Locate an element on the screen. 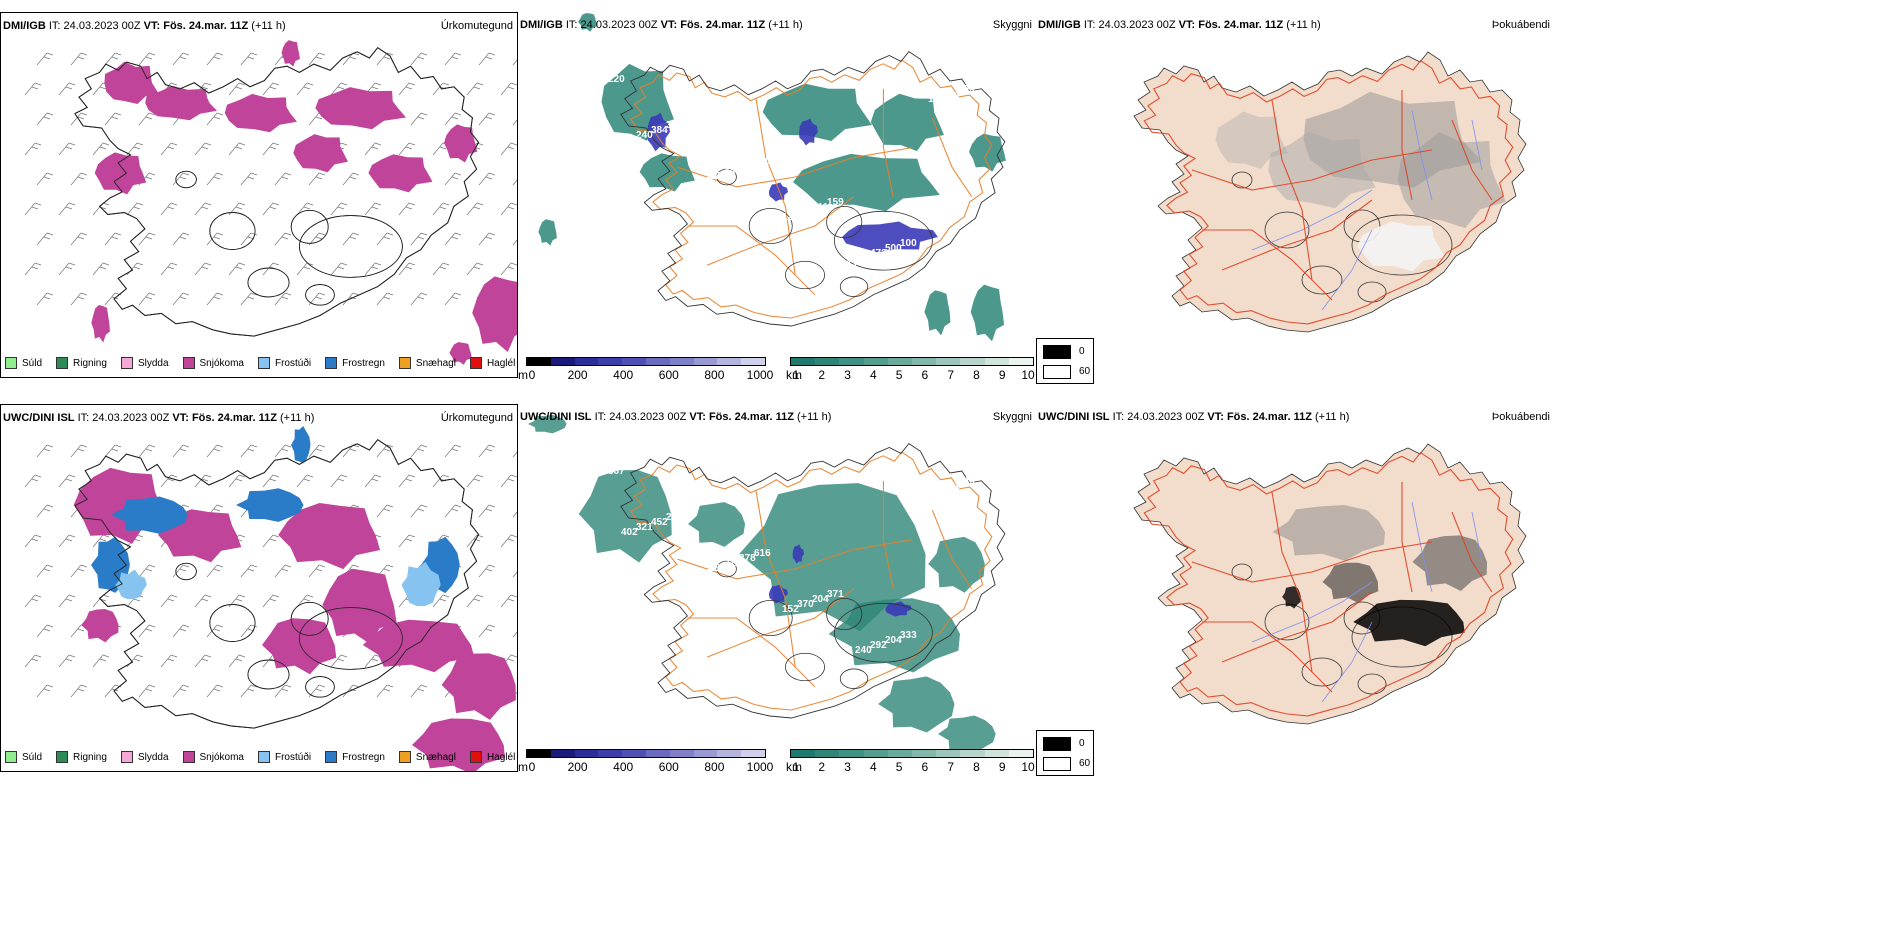 This screenshot has height=950, width=1900. legend-label: Snjókoma is located at coordinates (221, 363).